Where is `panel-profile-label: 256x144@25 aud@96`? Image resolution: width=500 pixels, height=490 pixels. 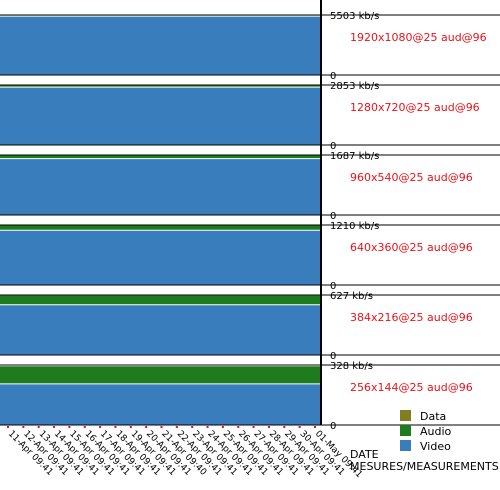 panel-profile-label: 256x144@25 aud@96 is located at coordinates (411, 387).